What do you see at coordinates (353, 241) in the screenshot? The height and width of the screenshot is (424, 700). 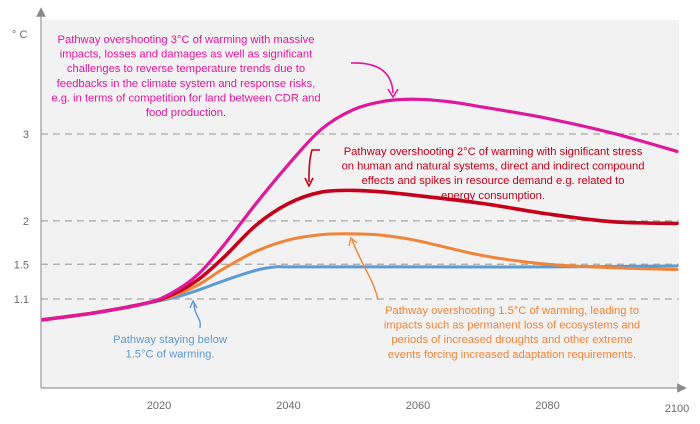 I see `annotation-15c-arrowhead` at bounding box center [353, 241].